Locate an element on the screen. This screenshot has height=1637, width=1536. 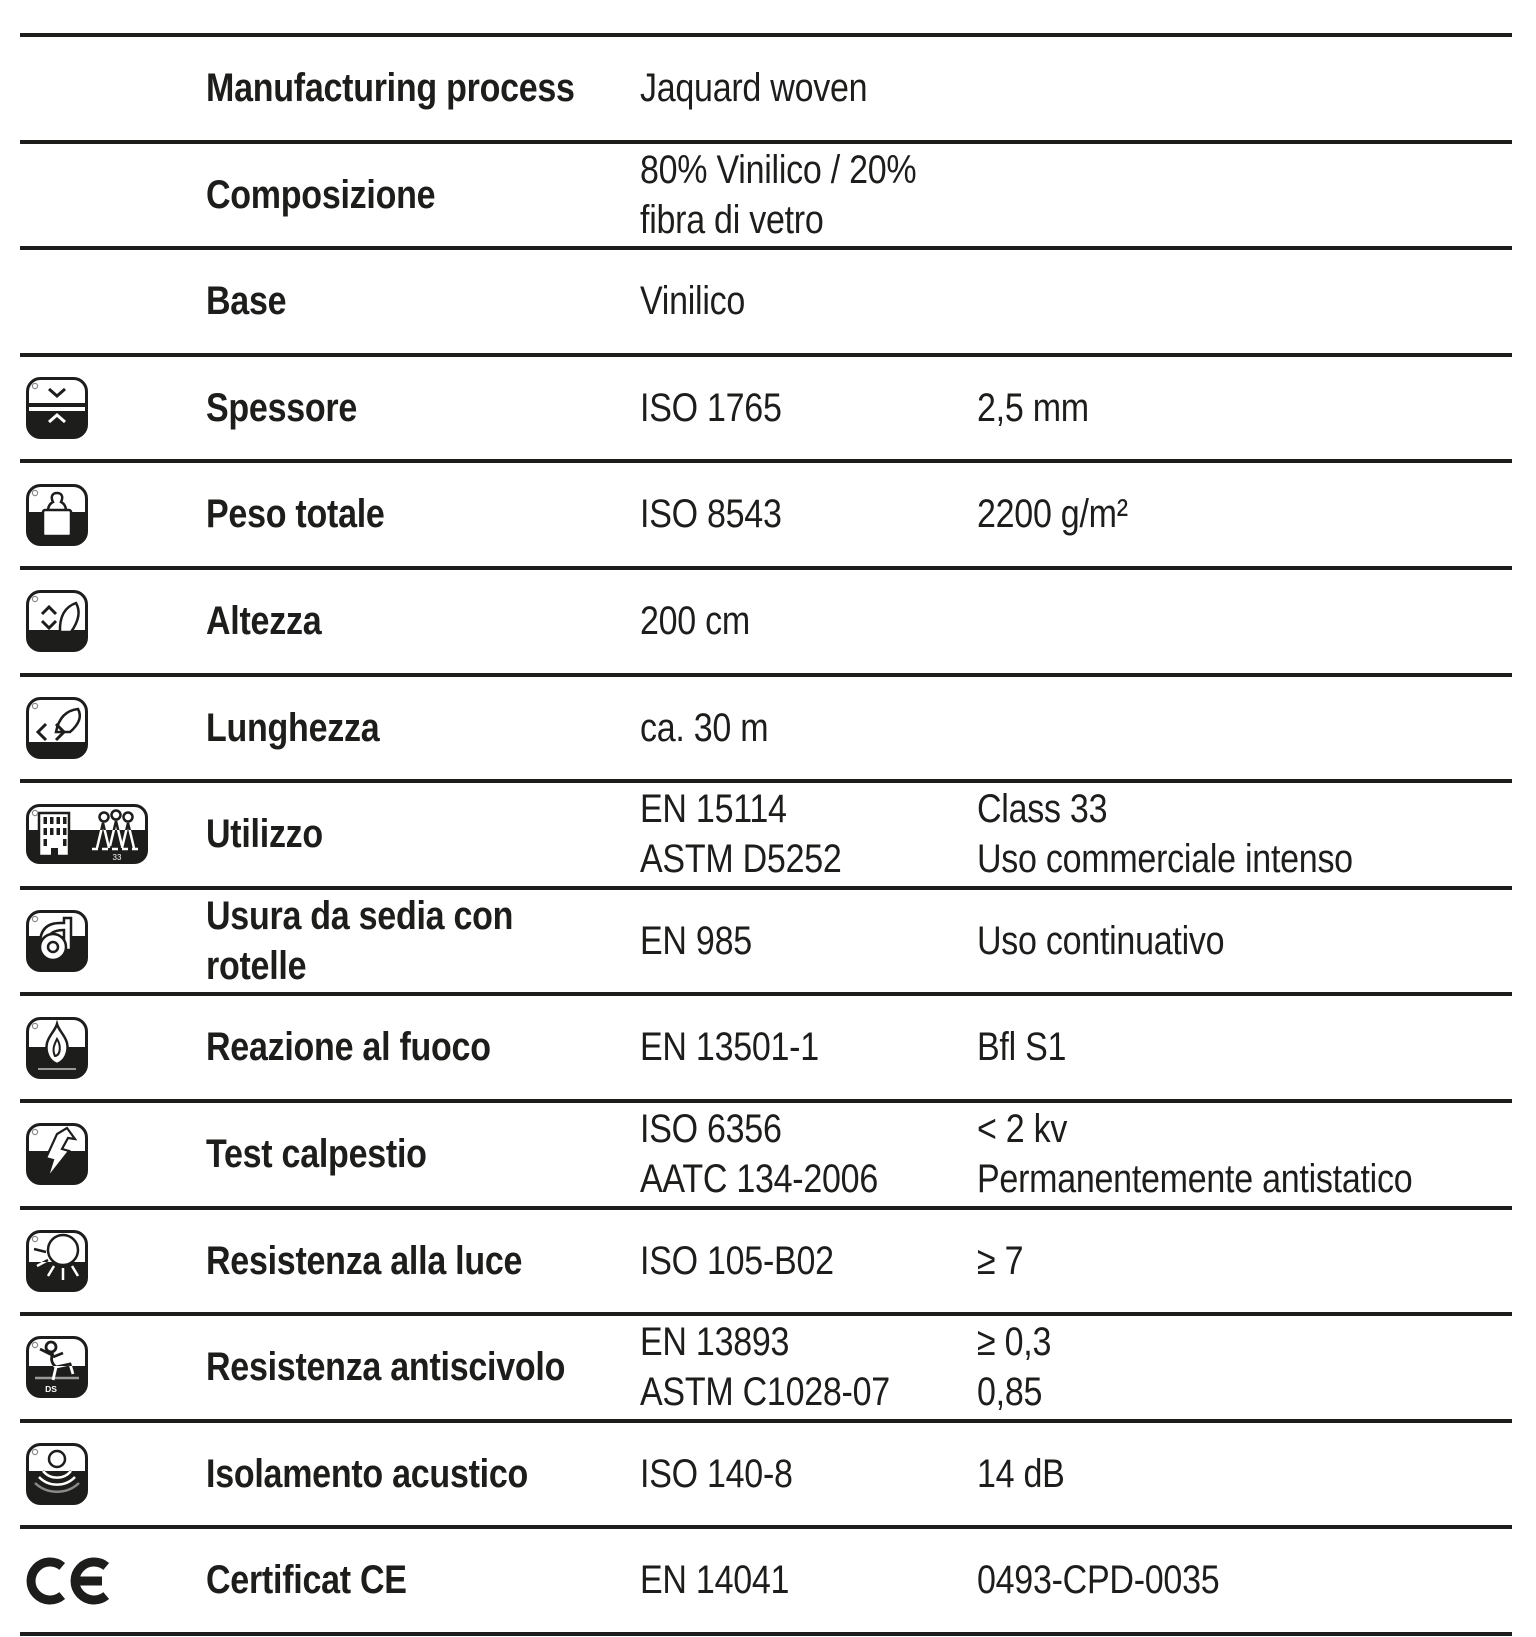
row-value: Uso continuativo is located at coordinates (1101, 940).